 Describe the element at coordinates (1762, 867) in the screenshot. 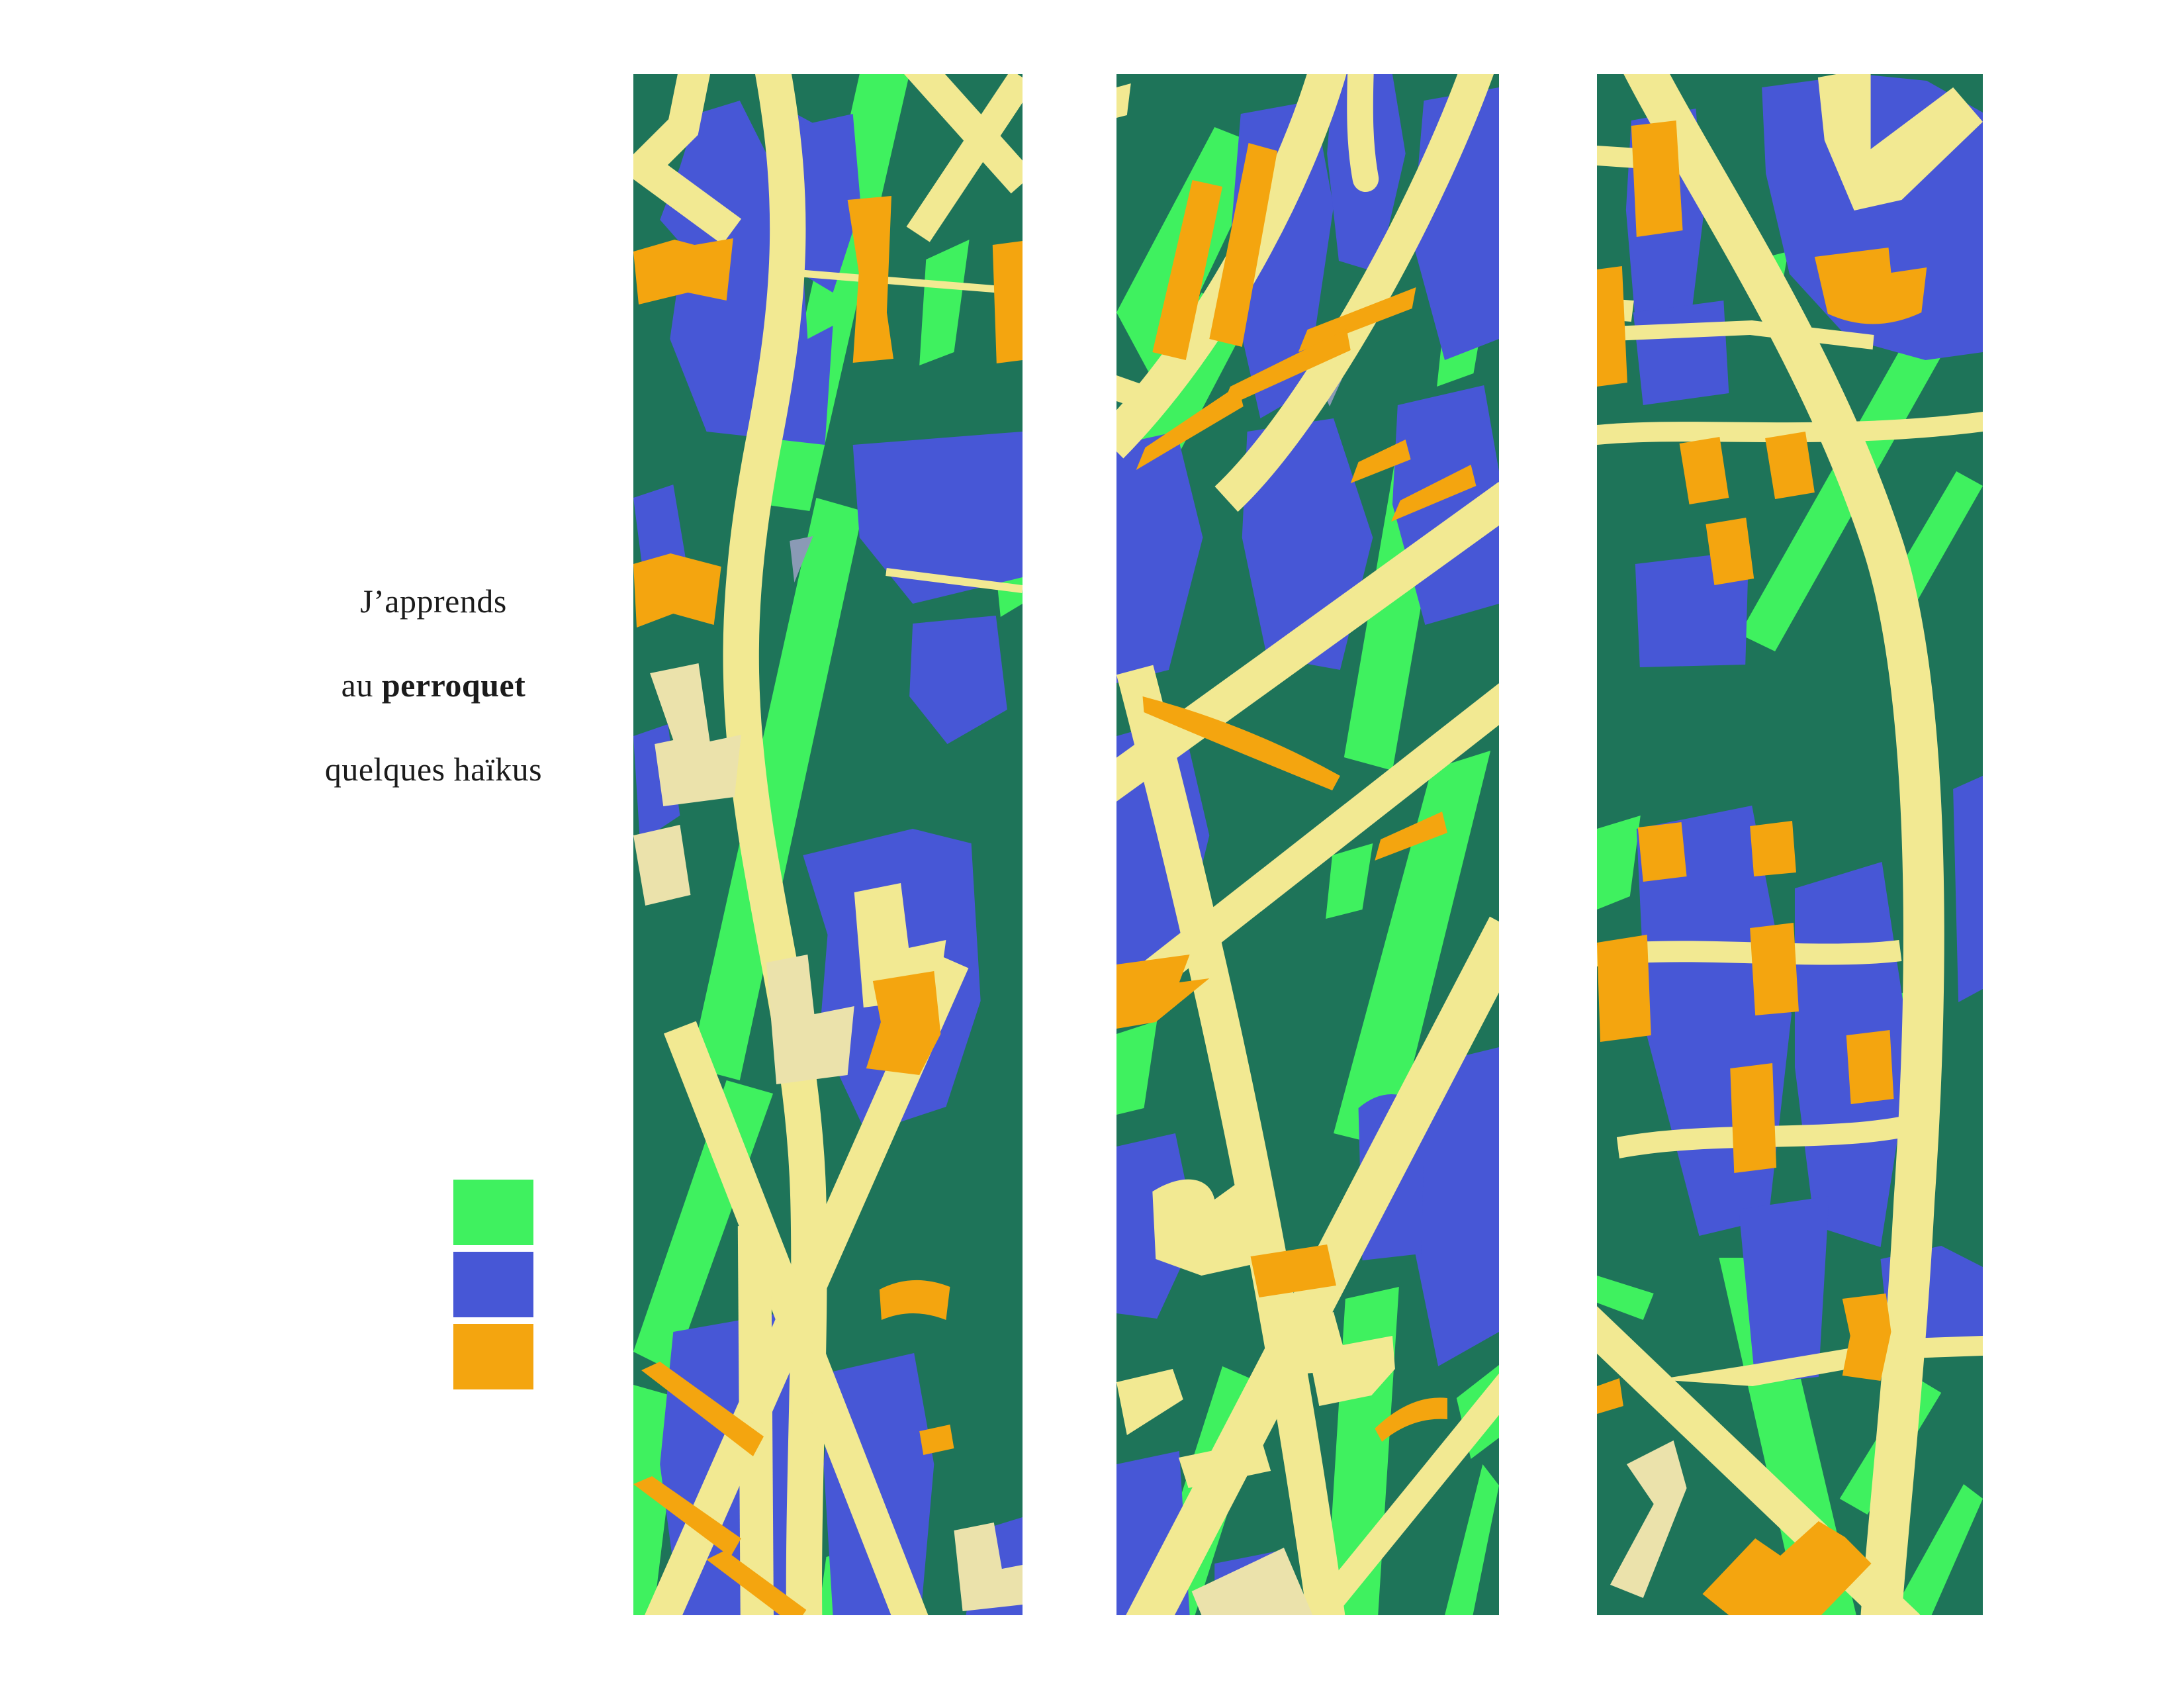

I see `panel-3-orange-shapes` at that location.